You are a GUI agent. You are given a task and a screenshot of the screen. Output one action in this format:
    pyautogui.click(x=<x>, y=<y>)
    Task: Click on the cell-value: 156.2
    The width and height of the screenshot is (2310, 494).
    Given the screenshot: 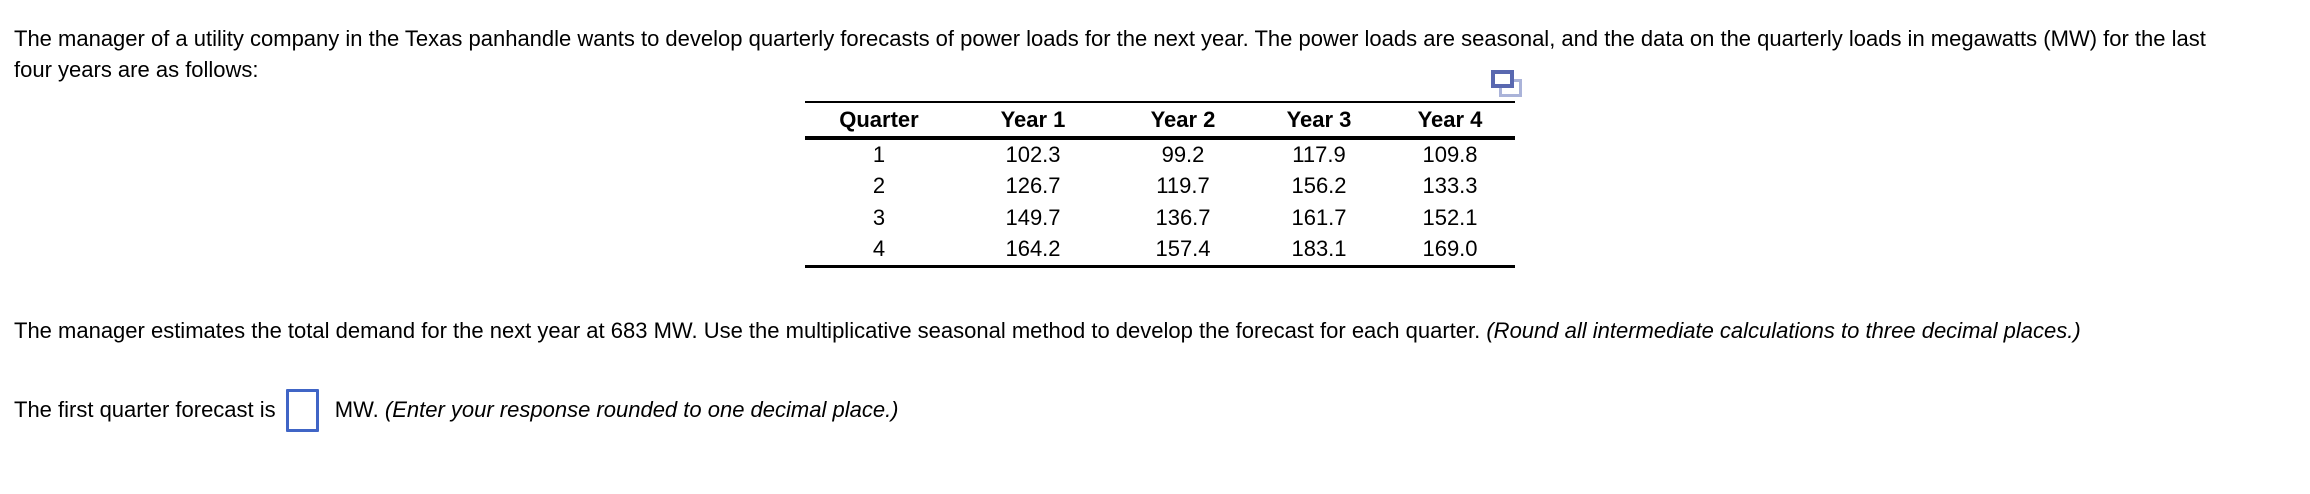 What is the action you would take?
    pyautogui.click(x=1319, y=185)
    